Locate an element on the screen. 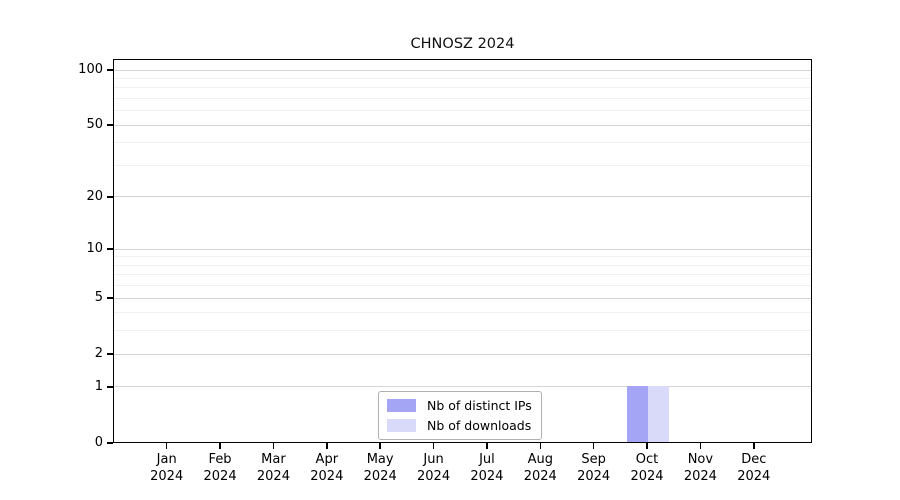 This screenshot has height=500, width=900. legend-item: Nb of distinct IPs is located at coordinates (459, 405).